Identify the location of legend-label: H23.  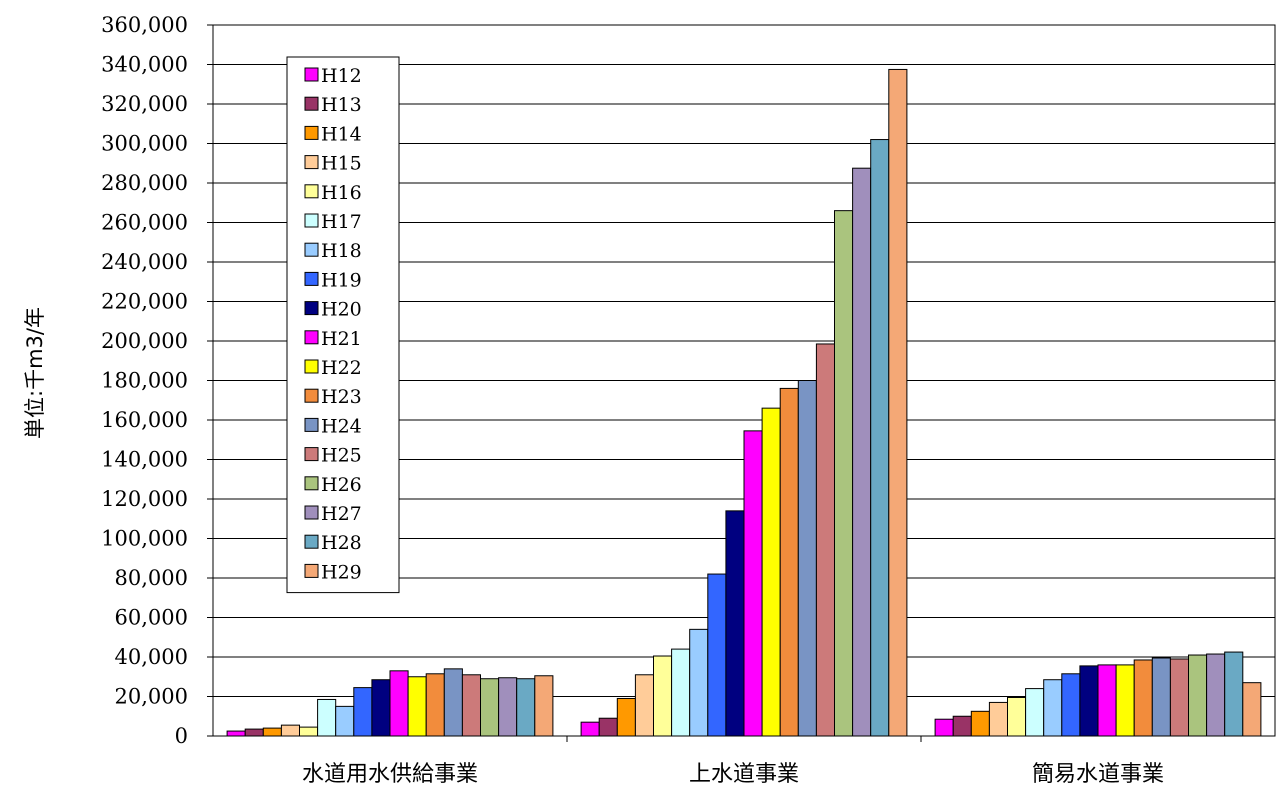
(341, 397).